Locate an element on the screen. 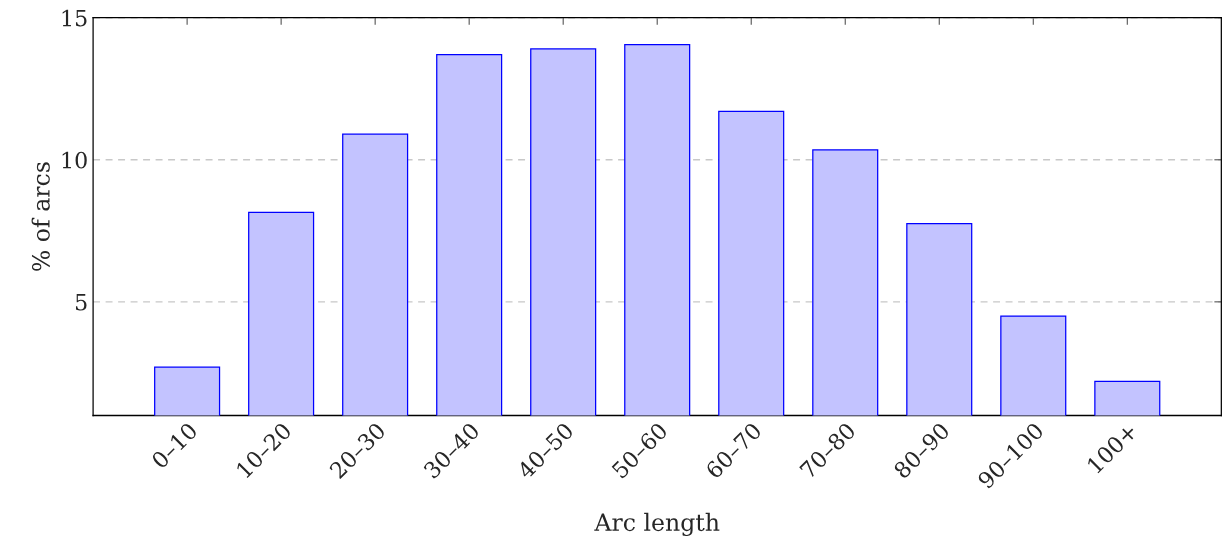 The image size is (1225, 554). y-axis-title: % of arcs is located at coordinates (40, 216).